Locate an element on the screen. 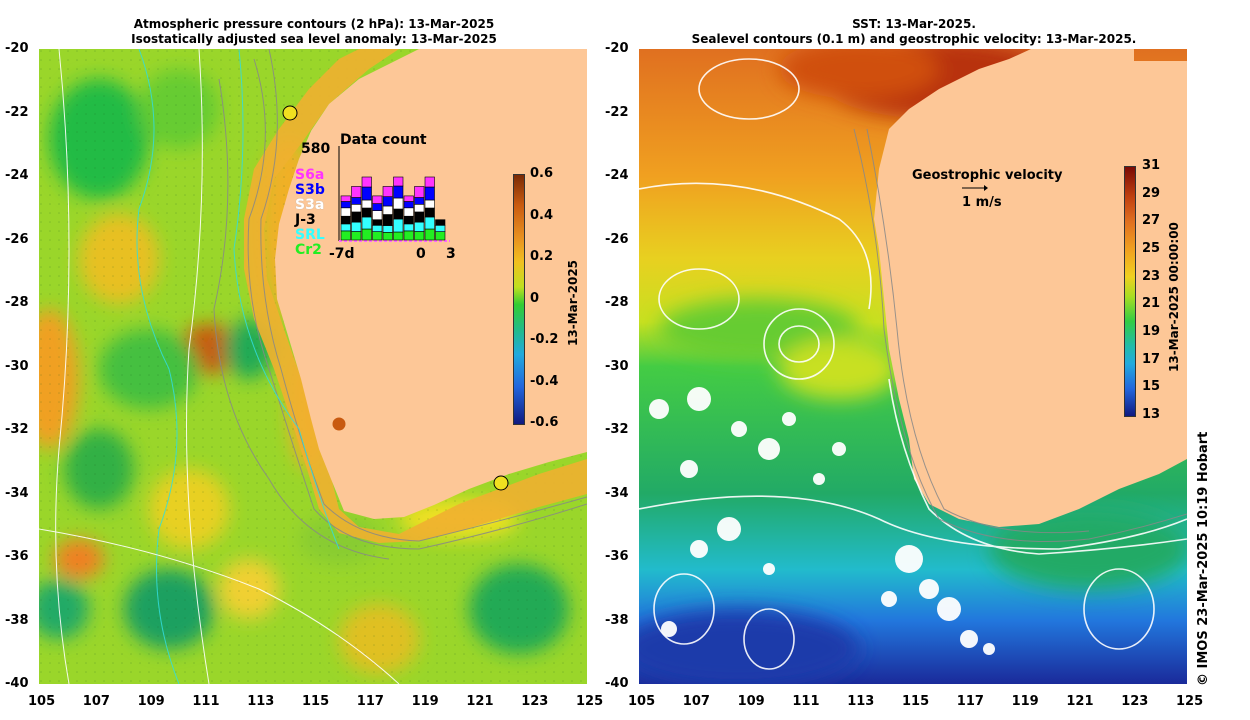  colorbar-tick-label: 0.2 is located at coordinates (542, 256).